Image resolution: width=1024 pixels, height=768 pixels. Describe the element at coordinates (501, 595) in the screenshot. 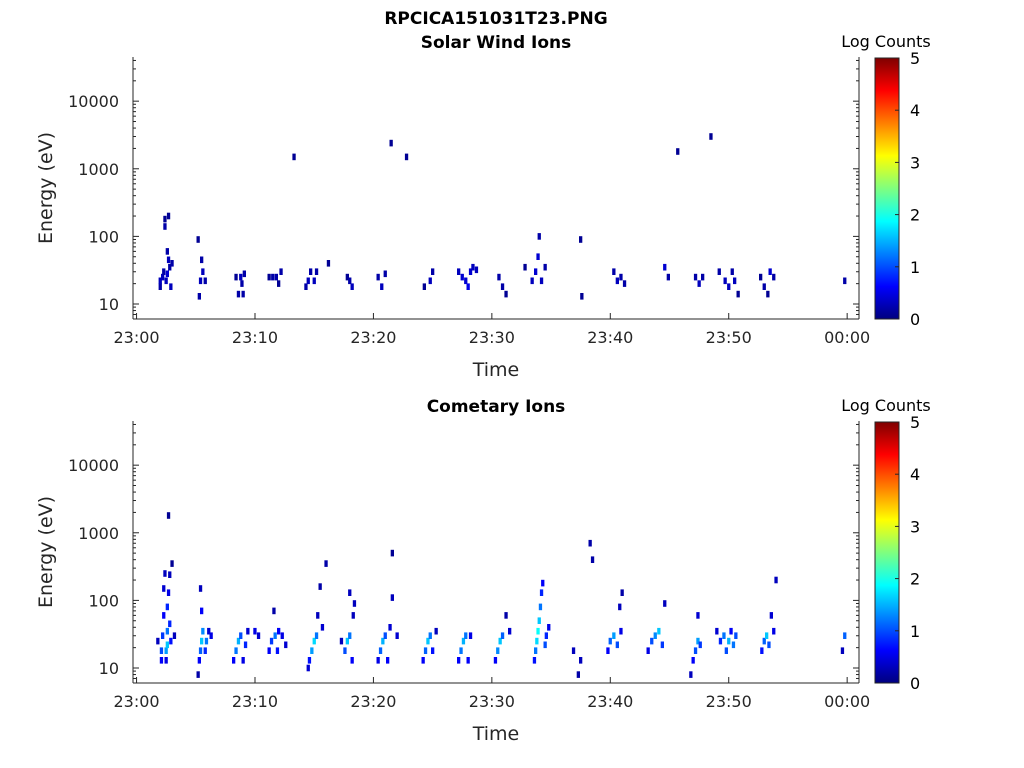

I see `cometary-cells` at that location.